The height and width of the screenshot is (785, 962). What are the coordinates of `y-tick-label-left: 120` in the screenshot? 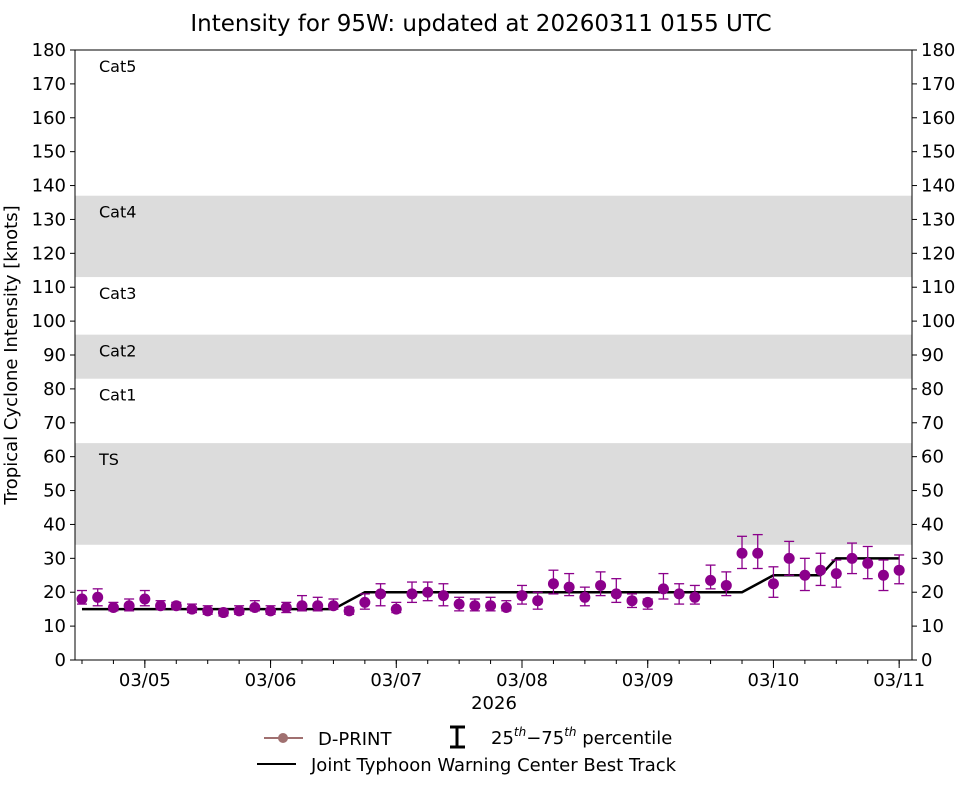 It's located at (49, 253).